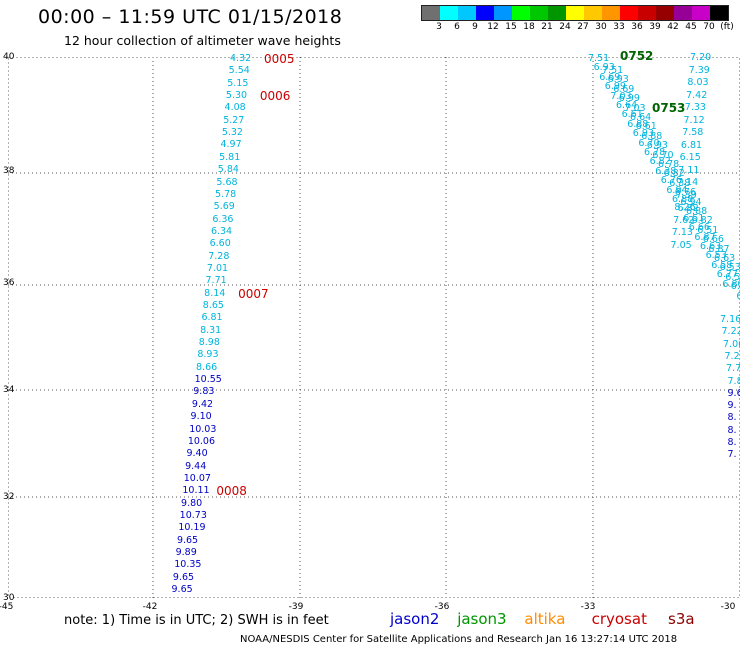  I want to click on x-tick-label: -39, so click(296, 607).